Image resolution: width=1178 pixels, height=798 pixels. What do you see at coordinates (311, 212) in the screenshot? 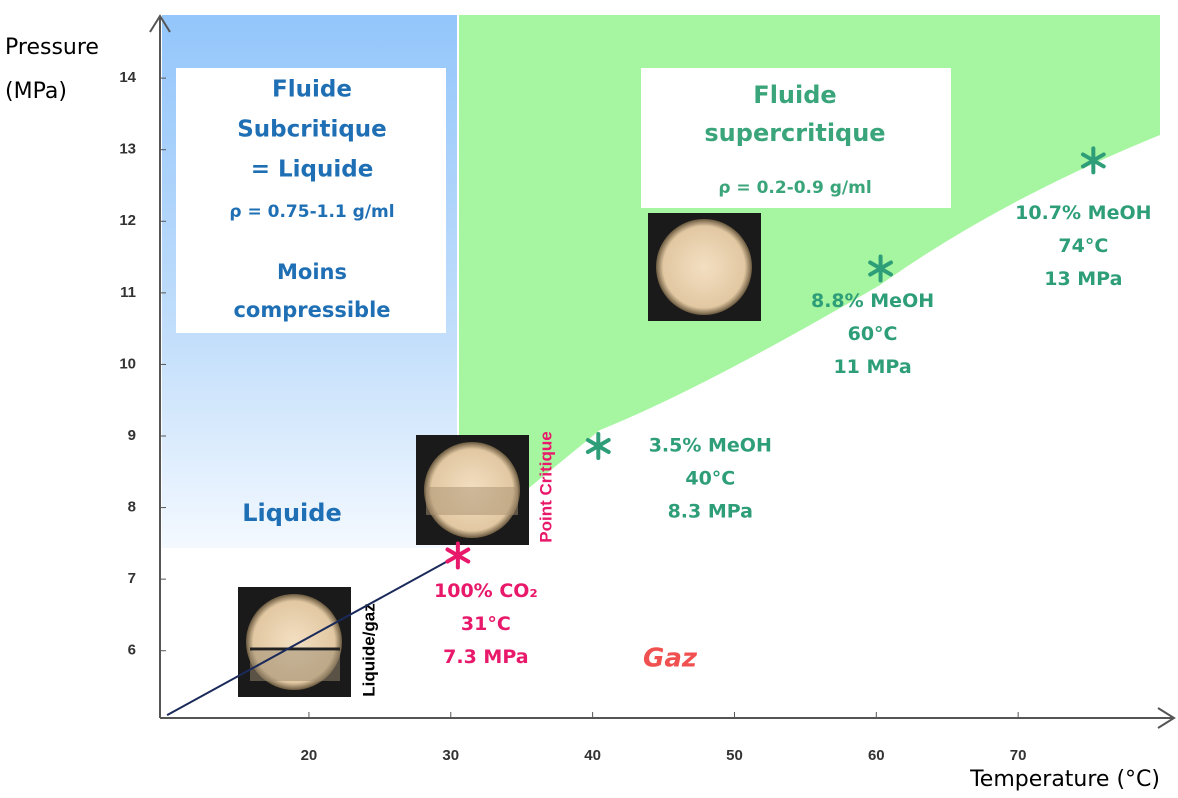
I see `region-label: ρ = 0.75-1.1 g/ml` at bounding box center [311, 212].